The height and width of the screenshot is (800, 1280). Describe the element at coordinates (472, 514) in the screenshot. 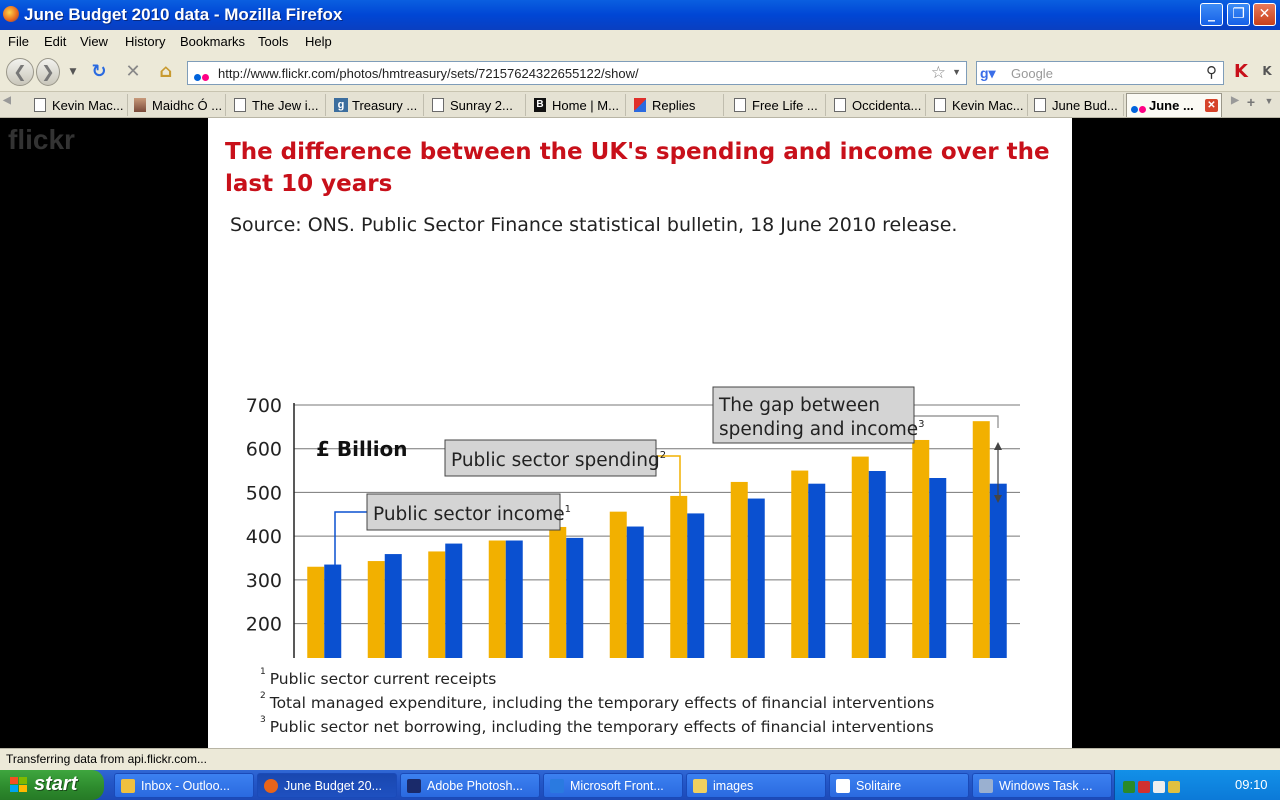

I see `income-annotation-text: Public sector income1` at that location.